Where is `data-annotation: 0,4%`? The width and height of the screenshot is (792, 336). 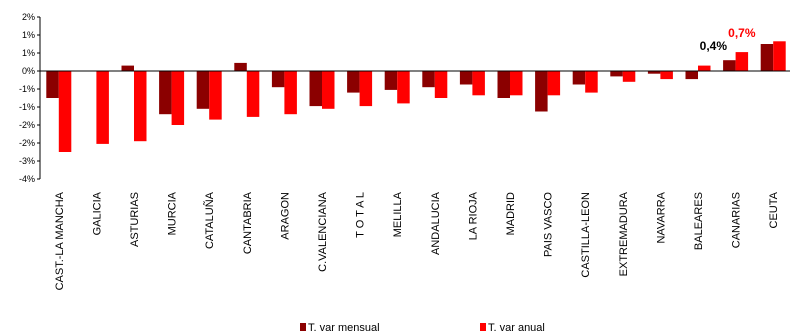
data-annotation: 0,4% is located at coordinates (714, 46).